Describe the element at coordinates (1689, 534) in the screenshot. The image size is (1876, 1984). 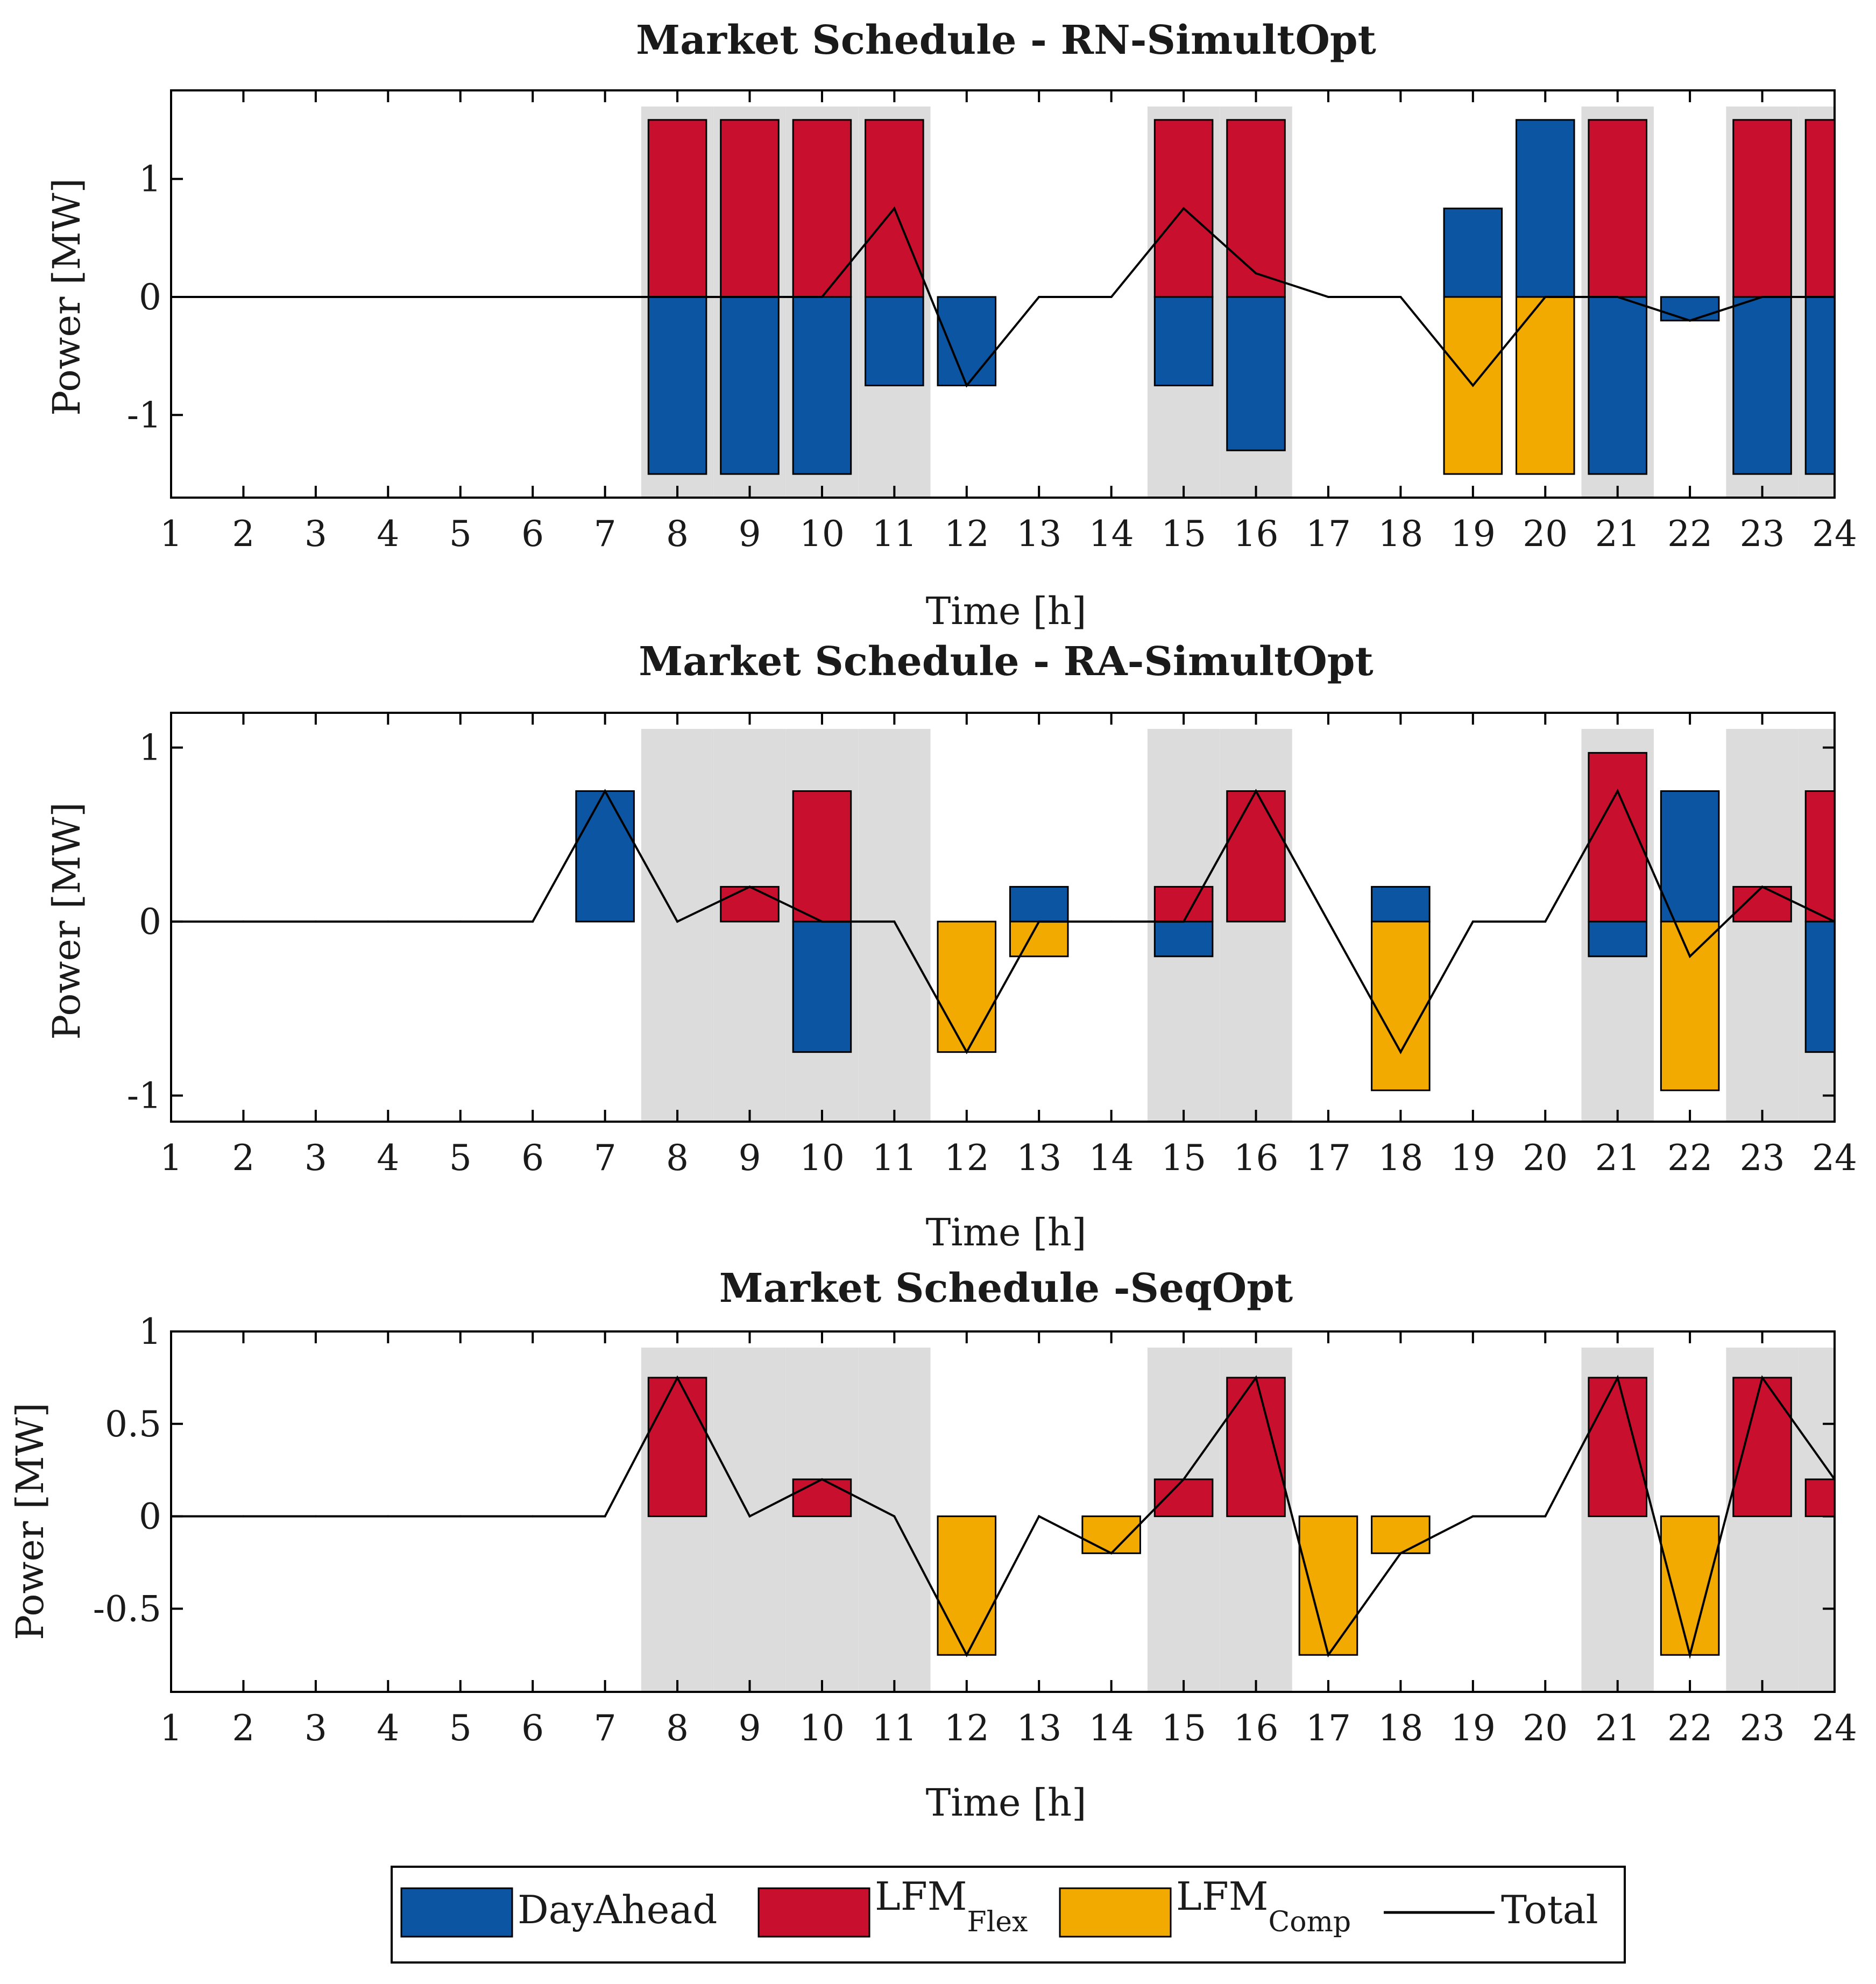
I see `panel-1-xtick-label-22: 22` at that location.